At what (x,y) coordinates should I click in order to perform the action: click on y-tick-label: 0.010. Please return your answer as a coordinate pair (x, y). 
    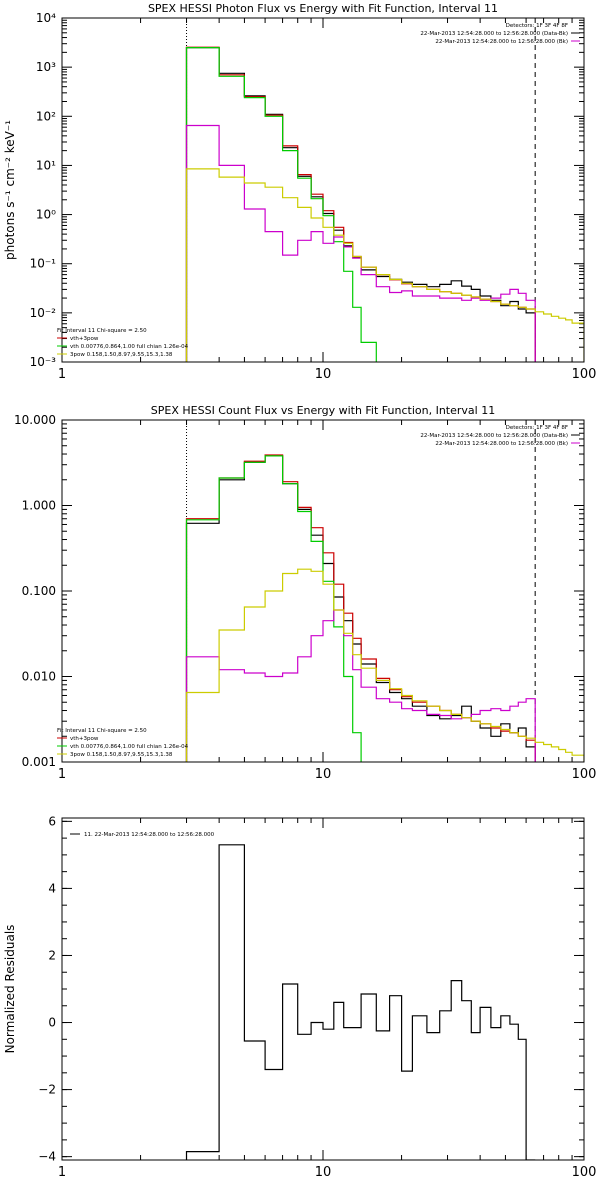
    Looking at the image, I should click on (39, 677).